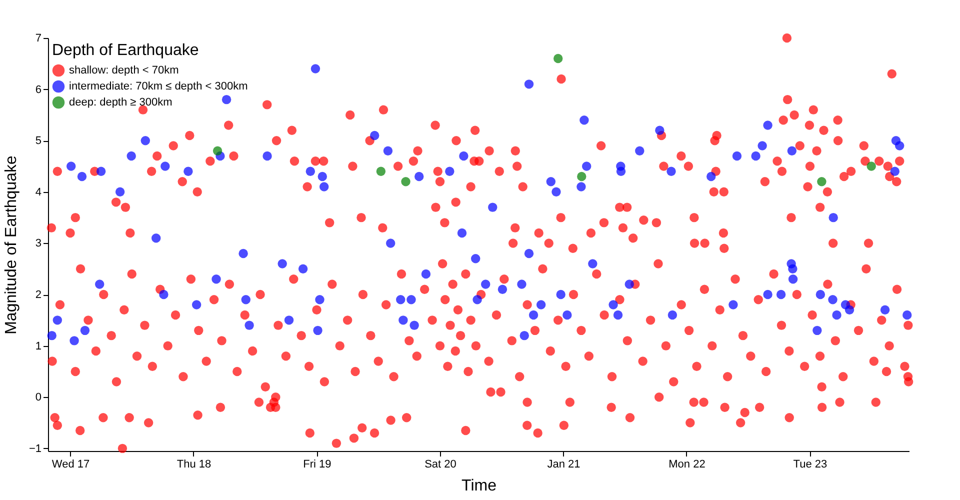 The image size is (960, 500). Describe the element at coordinates (38, 141) in the screenshot. I see `y-tick-label: 5` at that location.